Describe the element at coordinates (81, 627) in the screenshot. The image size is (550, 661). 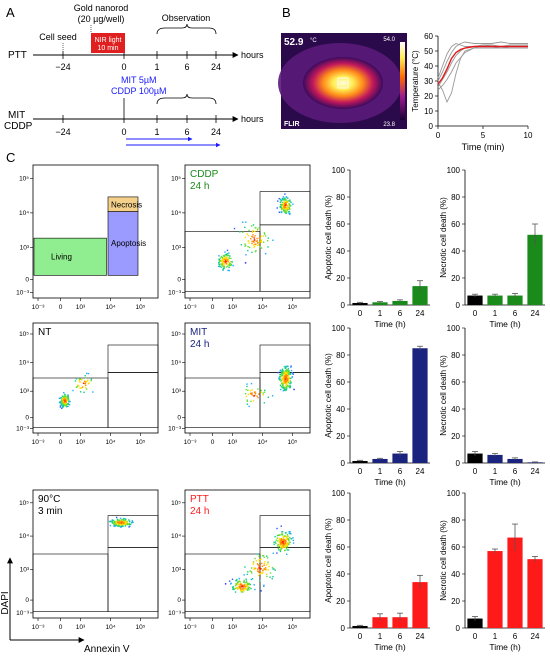
I see `flow-x-tick-label: 10³` at that location.